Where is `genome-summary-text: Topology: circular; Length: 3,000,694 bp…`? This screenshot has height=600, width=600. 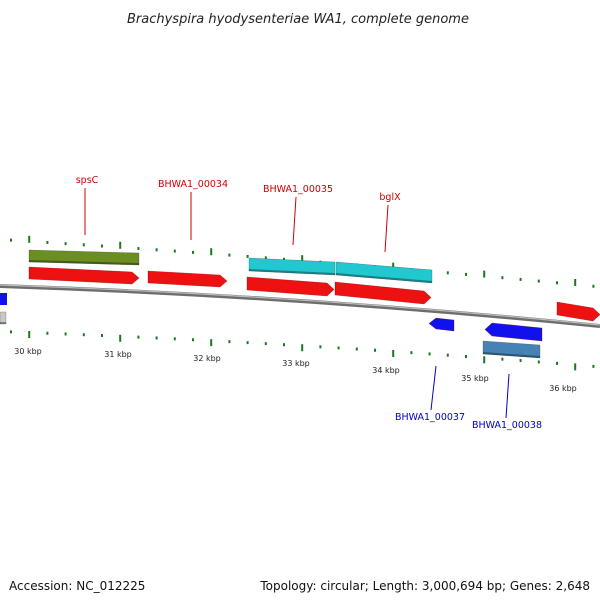 genome-summary-text: Topology: circular; Length: 3,000,694 bp… is located at coordinates (425, 586).